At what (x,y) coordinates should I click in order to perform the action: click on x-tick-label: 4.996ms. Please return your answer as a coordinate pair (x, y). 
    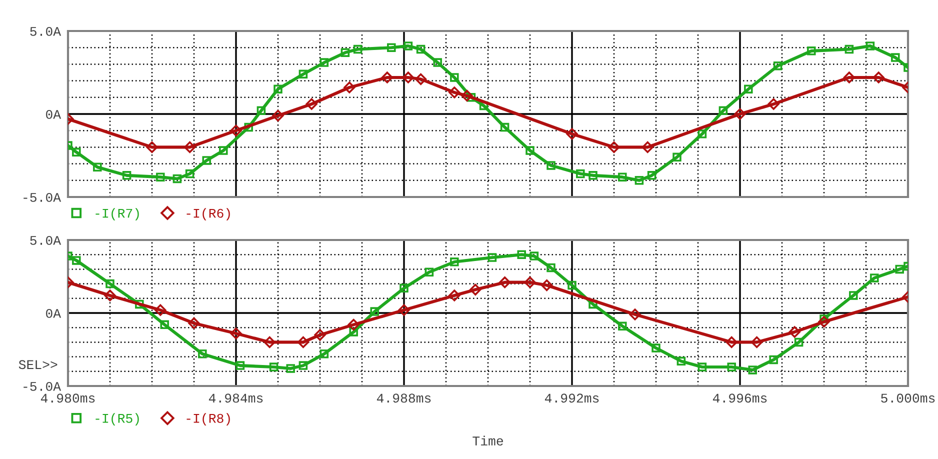
    Looking at the image, I should click on (739, 398).